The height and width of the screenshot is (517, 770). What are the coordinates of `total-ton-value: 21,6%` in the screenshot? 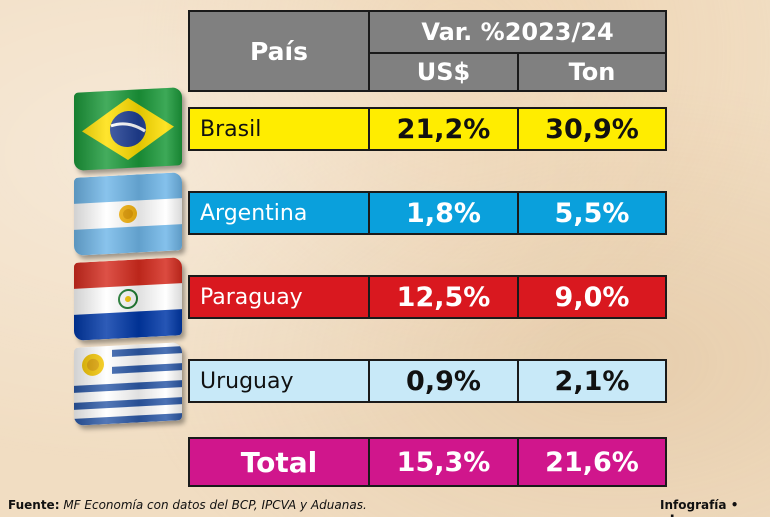 It's located at (592, 462).